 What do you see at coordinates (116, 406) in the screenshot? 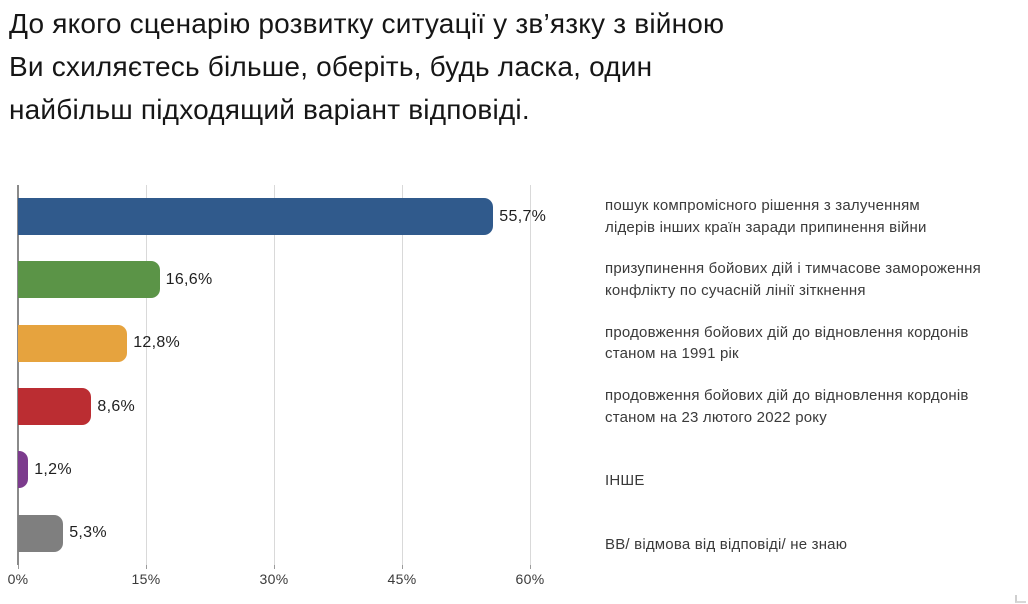
I see `bar-value-label: 8,6%` at bounding box center [116, 406].